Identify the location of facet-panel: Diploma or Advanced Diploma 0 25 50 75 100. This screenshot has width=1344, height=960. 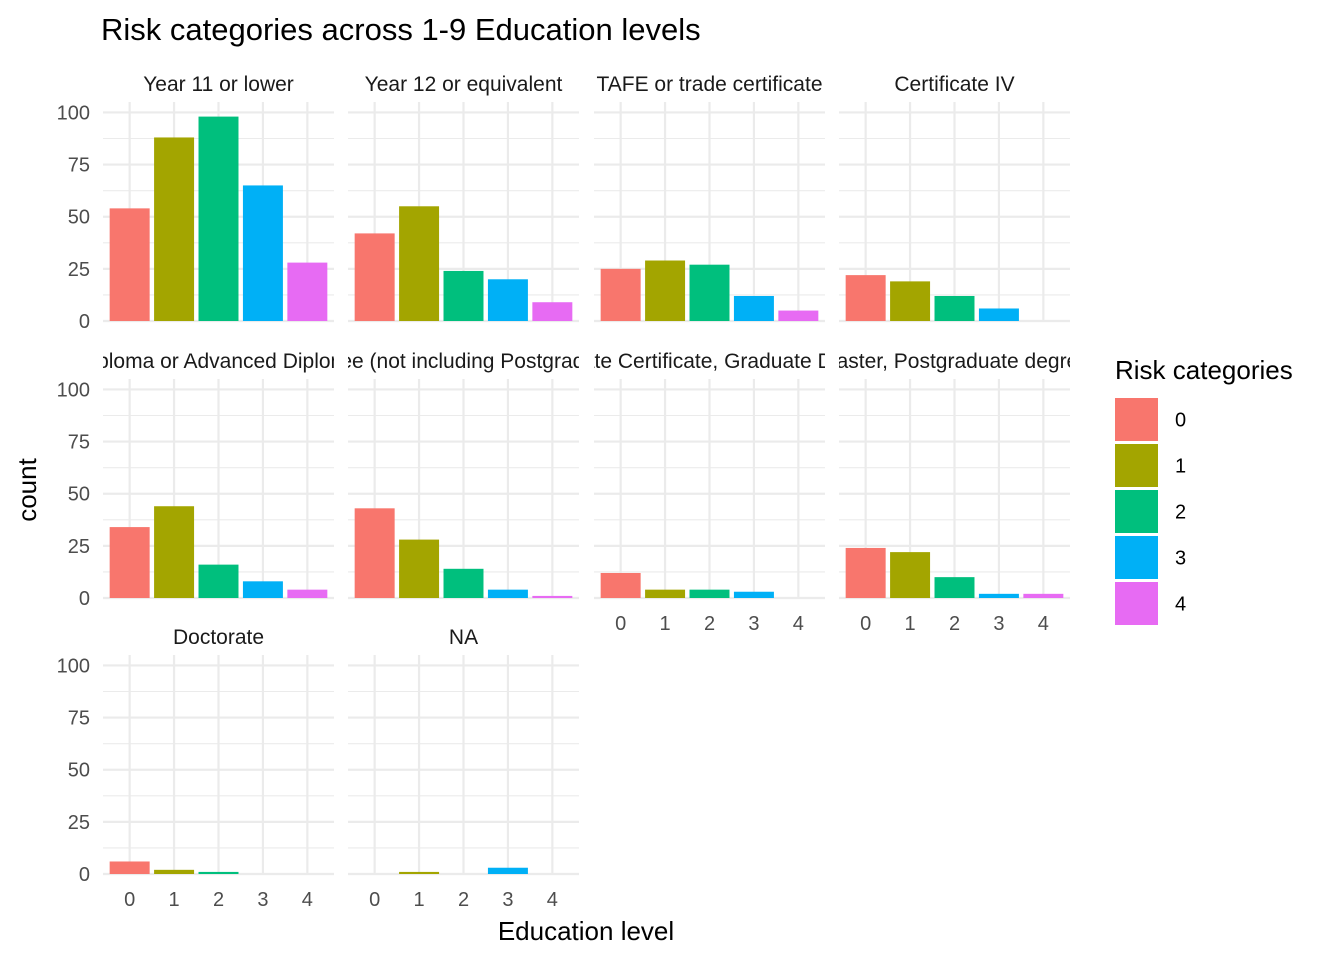
(208, 480).